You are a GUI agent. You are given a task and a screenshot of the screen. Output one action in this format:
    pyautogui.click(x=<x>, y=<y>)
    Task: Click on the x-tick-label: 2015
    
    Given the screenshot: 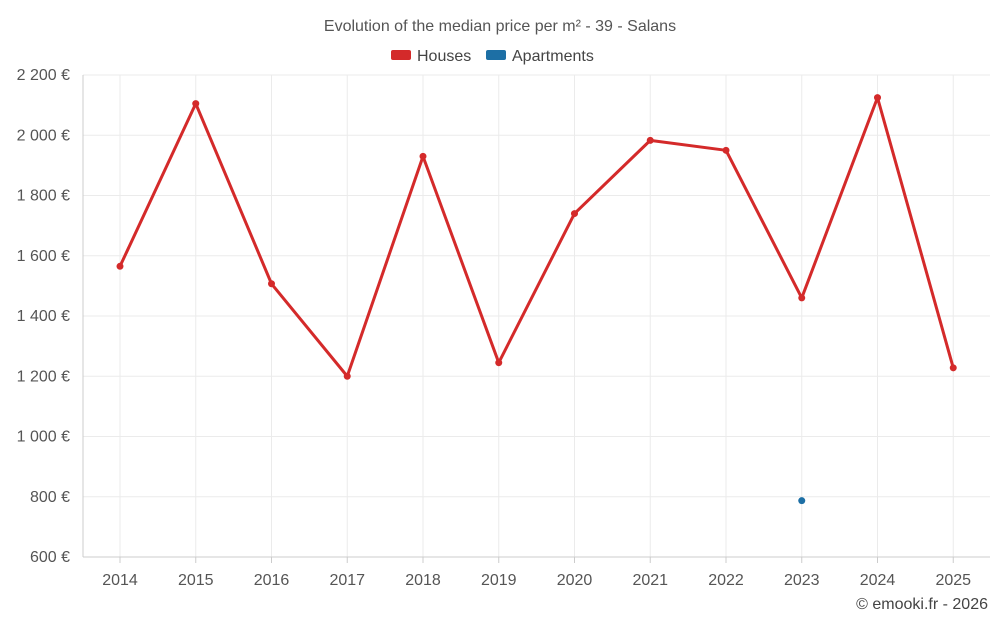 What is the action you would take?
    pyautogui.click(x=196, y=580)
    